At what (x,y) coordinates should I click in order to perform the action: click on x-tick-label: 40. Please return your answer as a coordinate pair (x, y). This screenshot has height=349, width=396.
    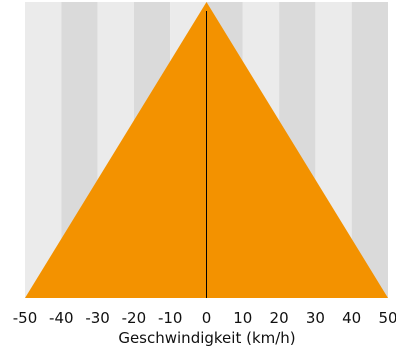
    Looking at the image, I should click on (351, 318).